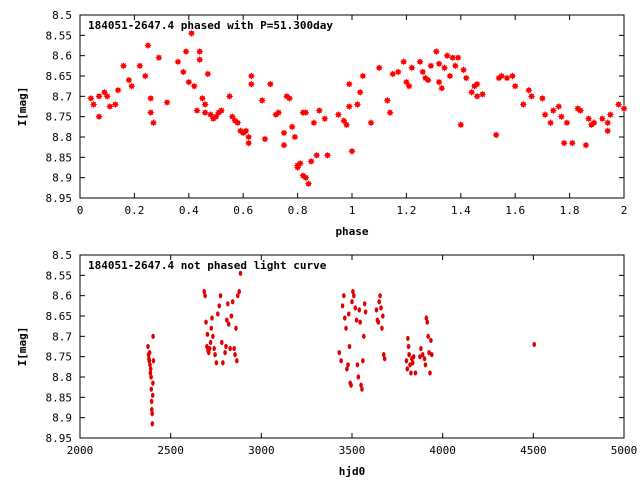  What do you see at coordinates (62, 137) in the screenshot?
I see `y-tick-label: 8.8` at bounding box center [62, 137].